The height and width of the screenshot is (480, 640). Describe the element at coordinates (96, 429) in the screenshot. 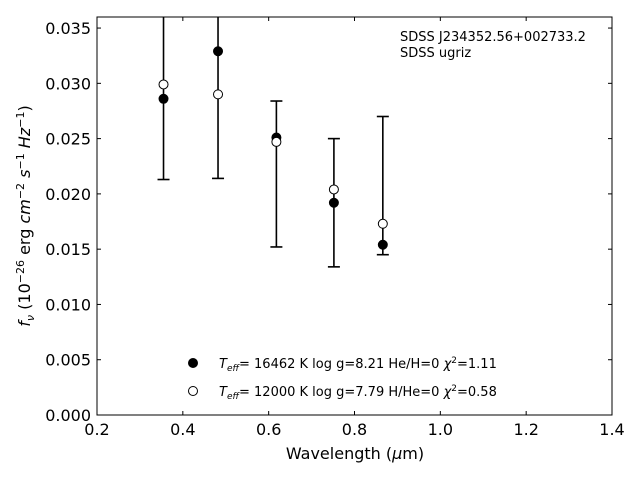

I see `x-tick-label: 0.2` at that location.